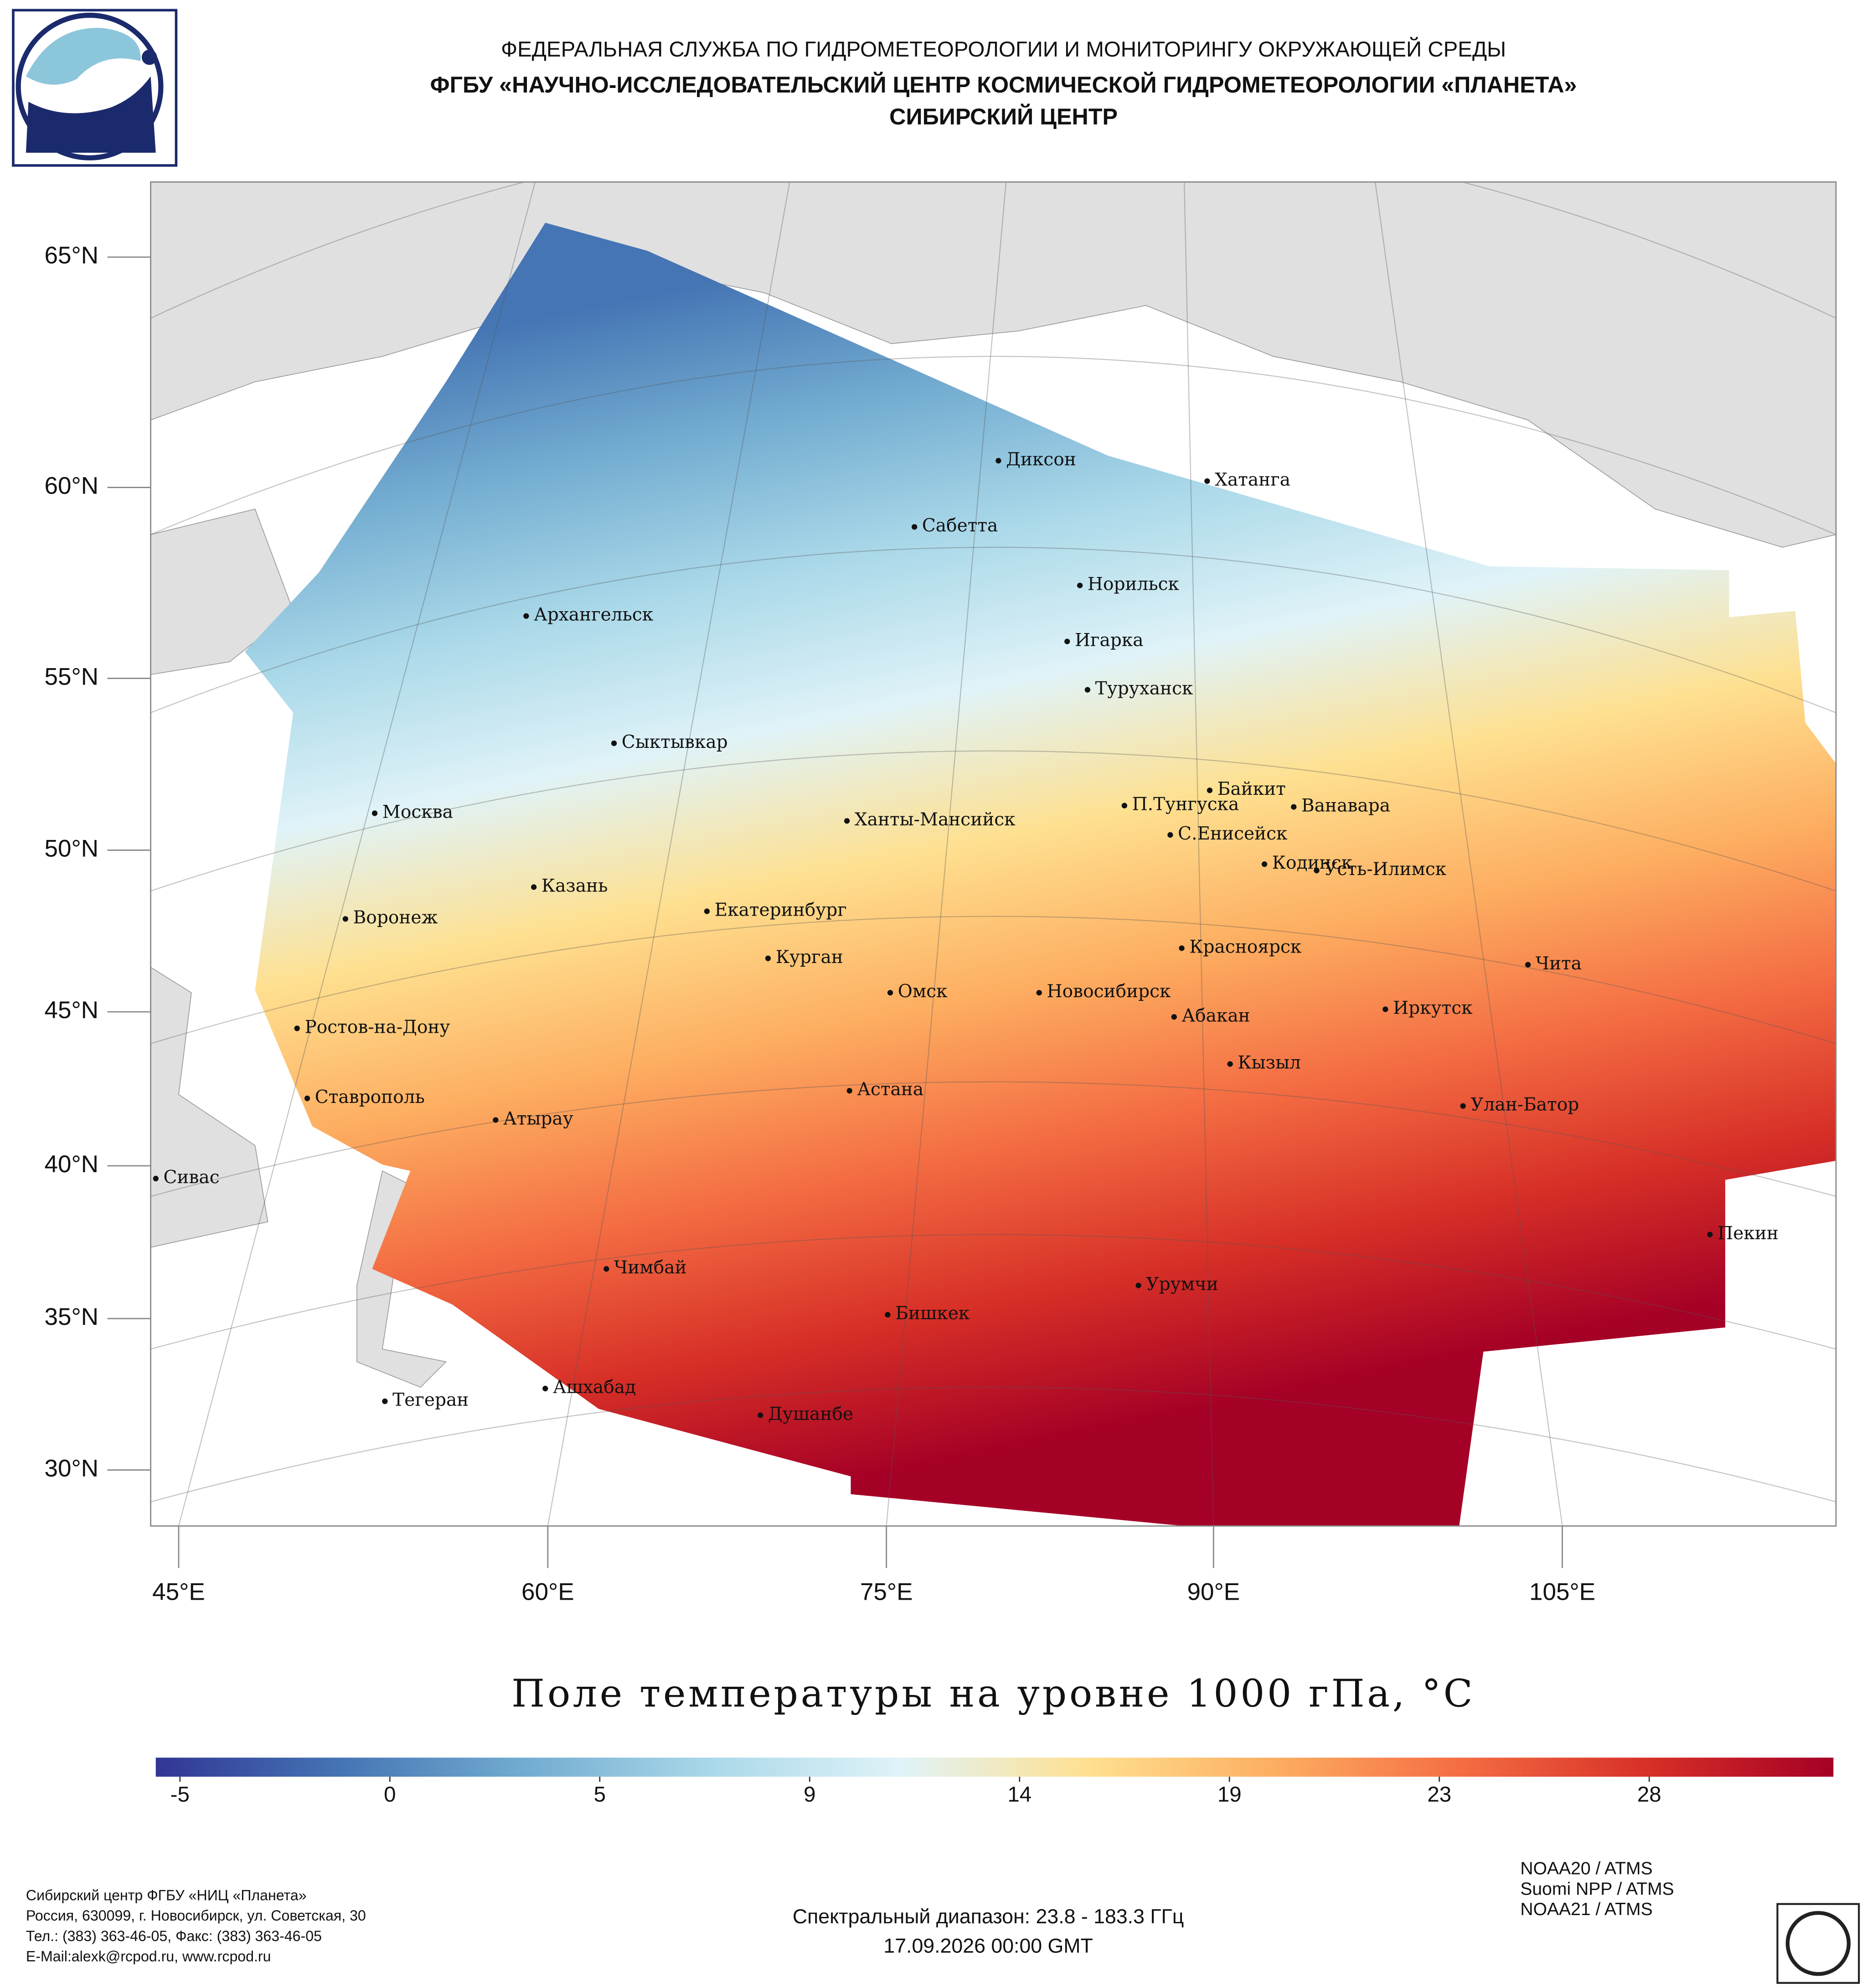 This screenshot has width=1867, height=1988. I want to click on city-label: Ростов-на-Дону, so click(377, 1027).